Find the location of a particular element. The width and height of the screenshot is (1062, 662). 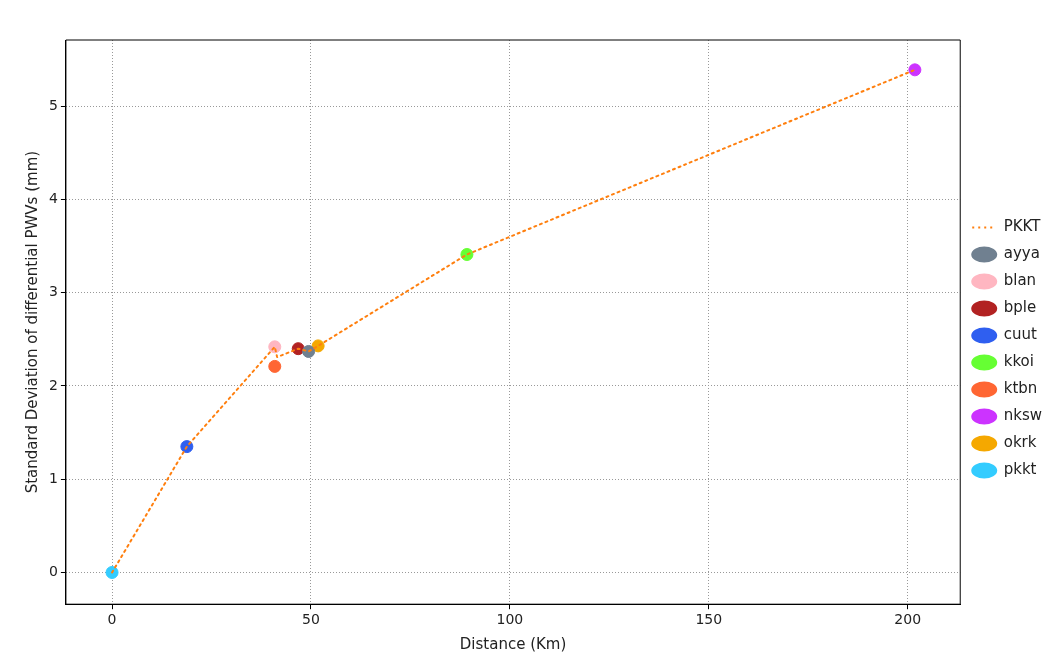

legend-label: pkkt is located at coordinates (1020, 469).